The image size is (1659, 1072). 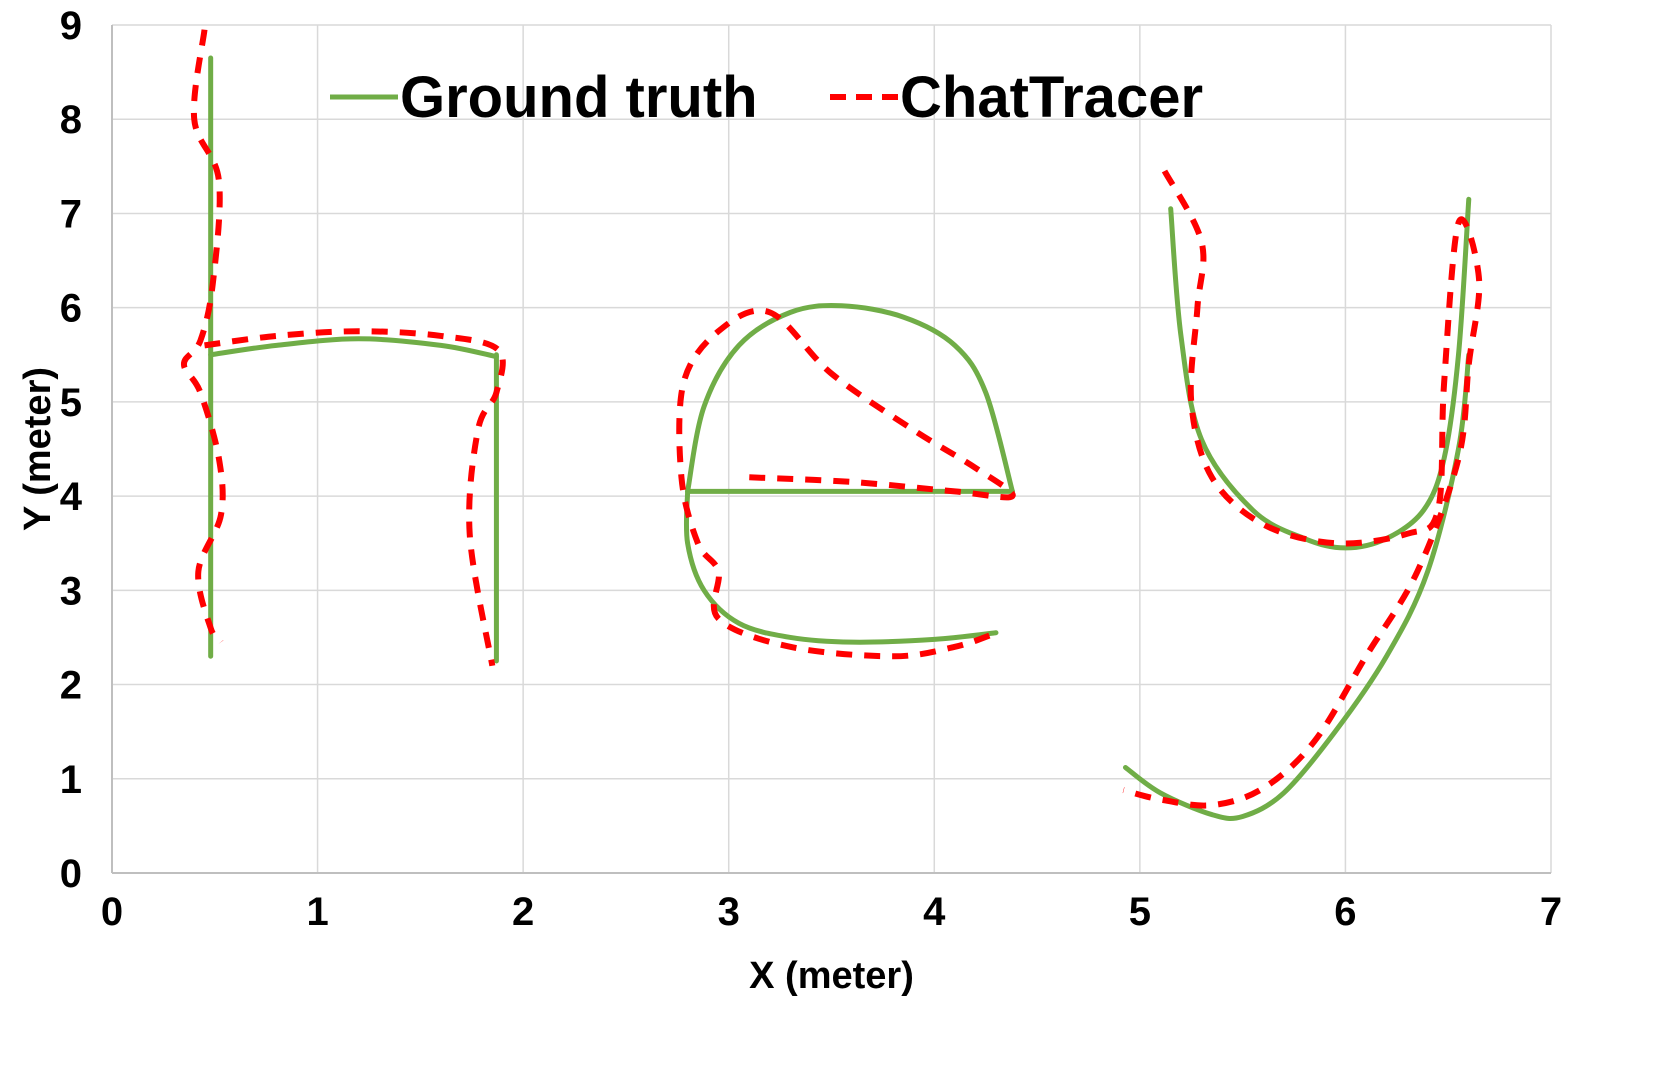 What do you see at coordinates (71, 497) in the screenshot?
I see `y-tick-label: 4` at bounding box center [71, 497].